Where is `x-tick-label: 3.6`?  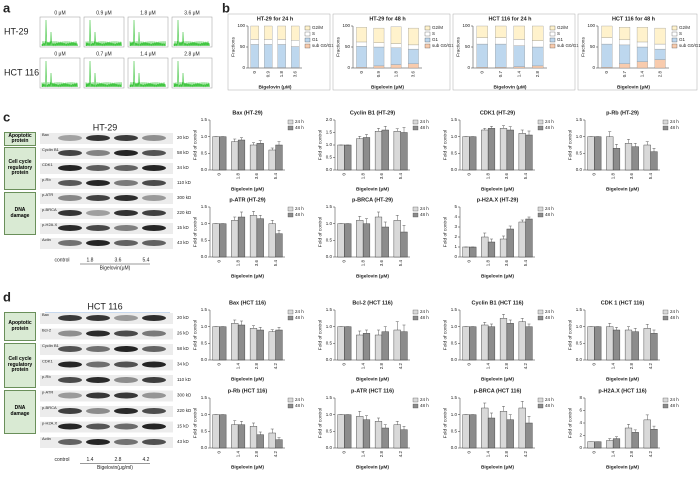
x-tick-label: 3.6 is located at coordinates (631, 176).